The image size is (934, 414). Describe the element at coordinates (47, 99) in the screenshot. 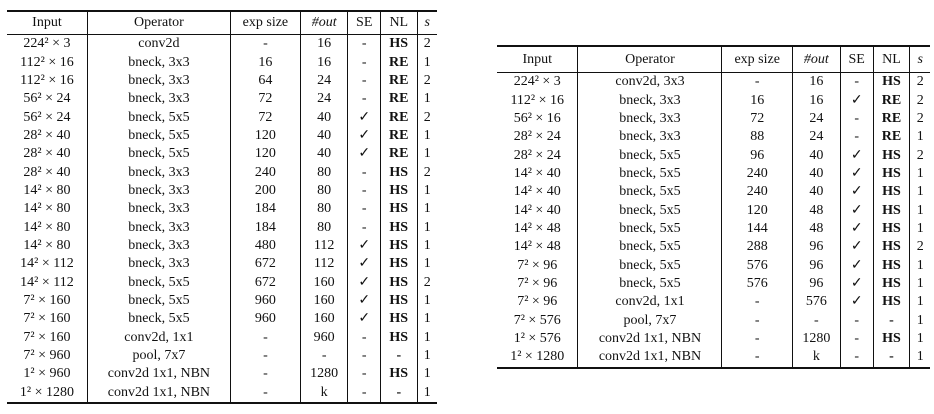

I see `cell-input: 56² × 24` at that location.